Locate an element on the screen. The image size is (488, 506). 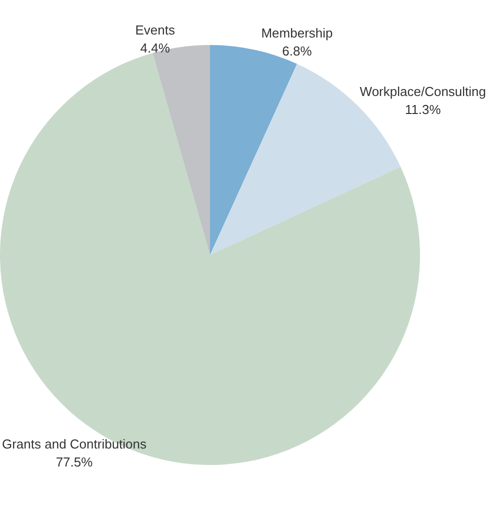
slice-label: Events is located at coordinates (155, 30).